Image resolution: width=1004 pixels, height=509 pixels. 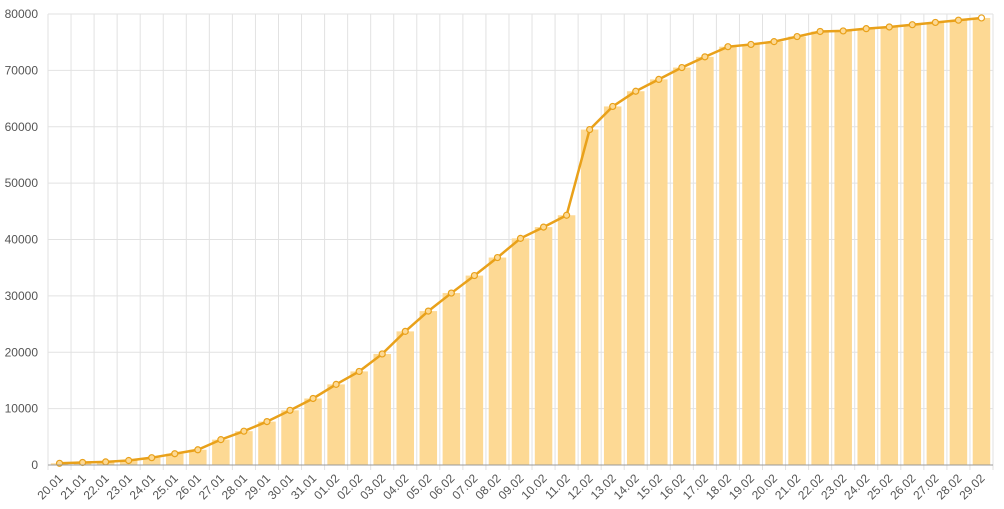 What do you see at coordinates (22, 183) in the screenshot?
I see `y-tick-label: 50000` at bounding box center [22, 183].